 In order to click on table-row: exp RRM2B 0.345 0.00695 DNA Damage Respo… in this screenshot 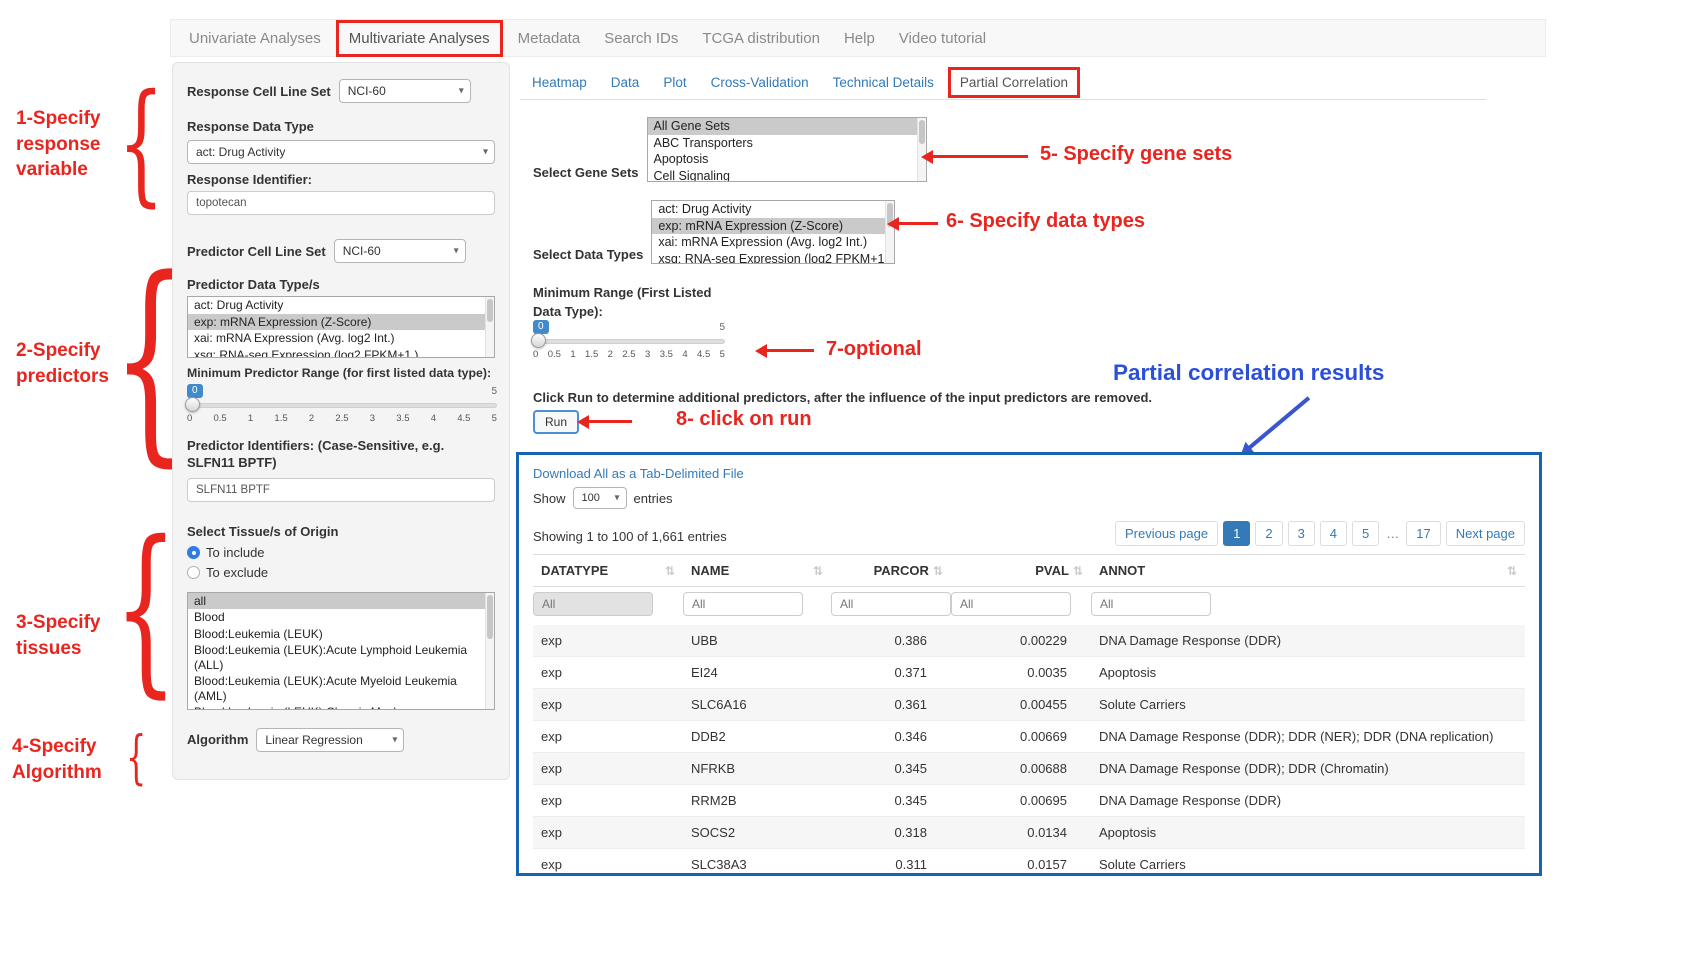, I will do `click(1029, 800)`.